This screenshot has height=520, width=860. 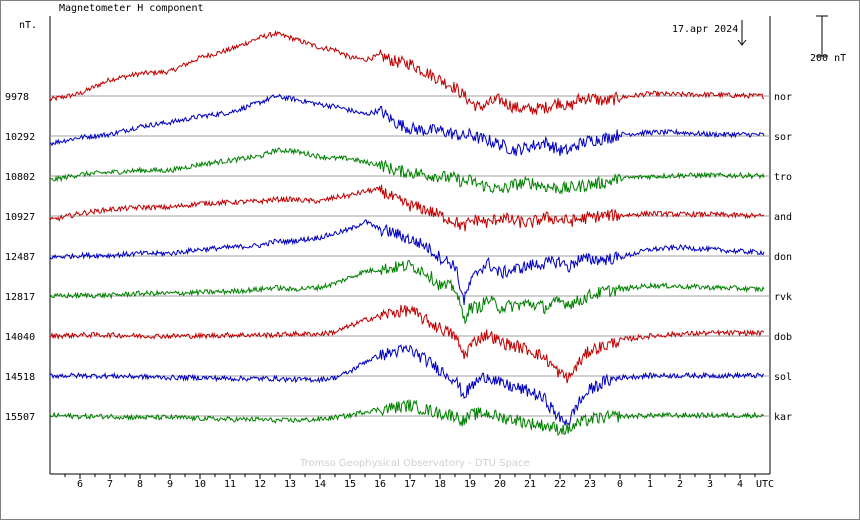 I want to click on x-tick-label-22: 22, so click(x=560, y=484).